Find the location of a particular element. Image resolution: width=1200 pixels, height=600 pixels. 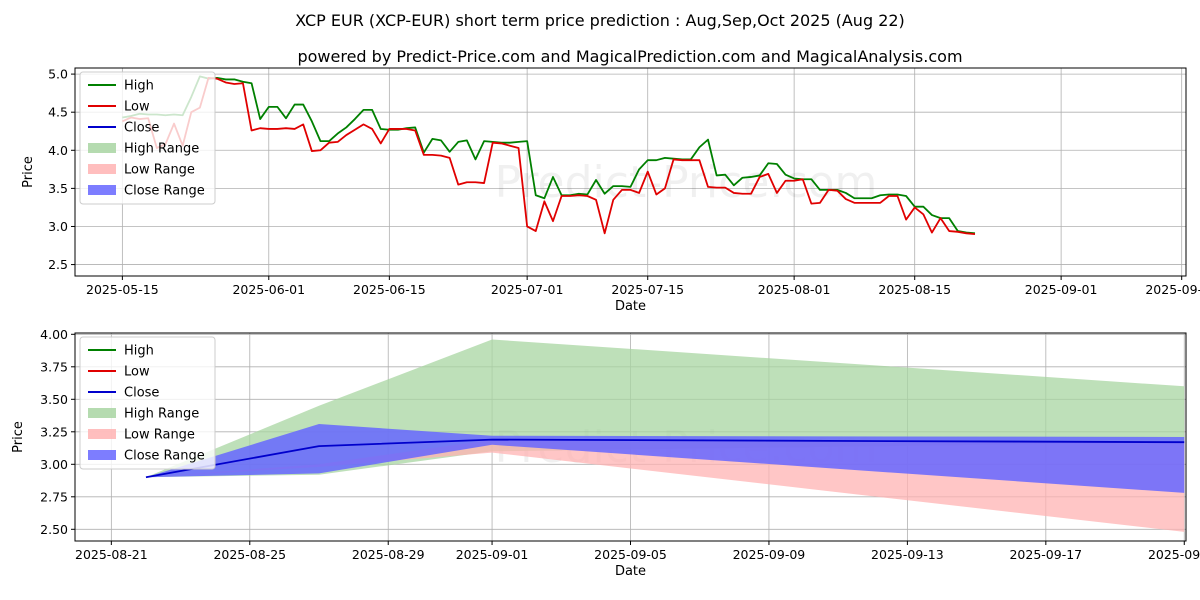

x-tick-label: 2025-09-15 is located at coordinates (1172, 289).